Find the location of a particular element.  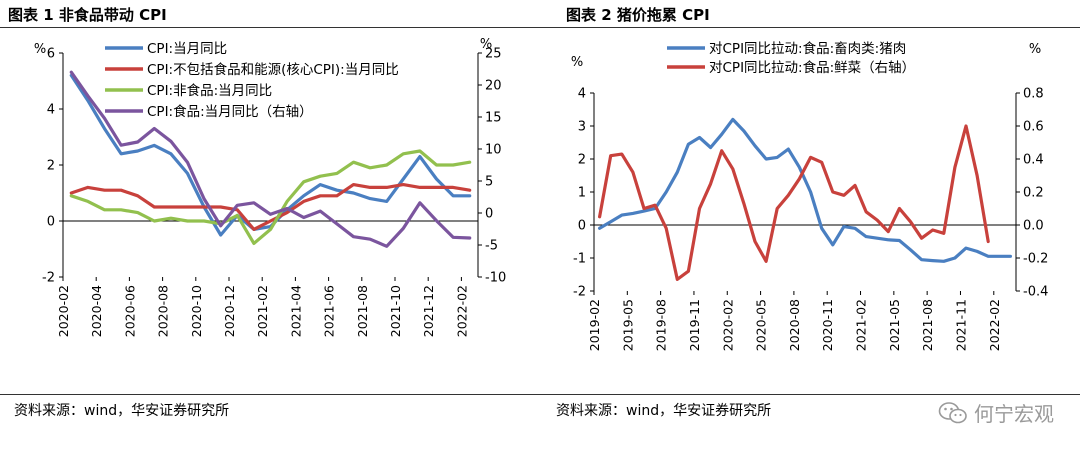

x-axis-tick-label: 2020-11 is located at coordinates (827, 325).